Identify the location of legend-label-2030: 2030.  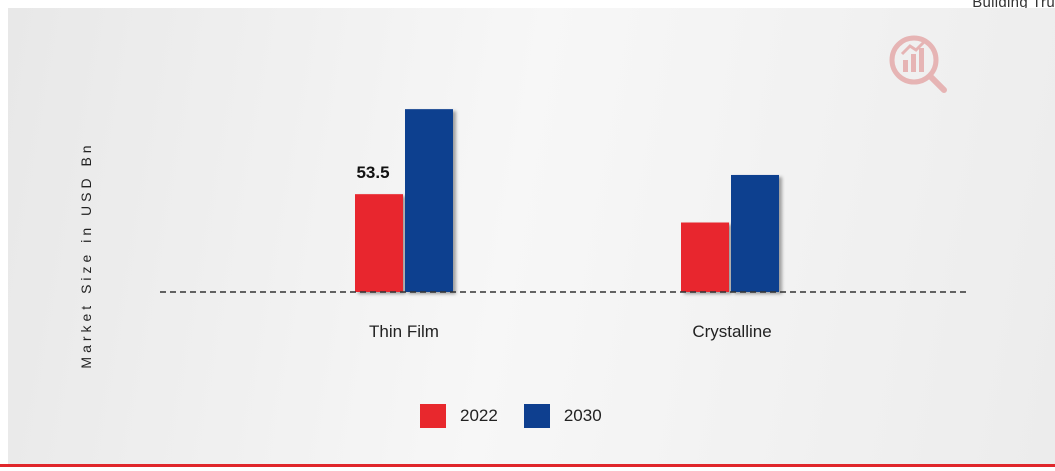
(582, 415).